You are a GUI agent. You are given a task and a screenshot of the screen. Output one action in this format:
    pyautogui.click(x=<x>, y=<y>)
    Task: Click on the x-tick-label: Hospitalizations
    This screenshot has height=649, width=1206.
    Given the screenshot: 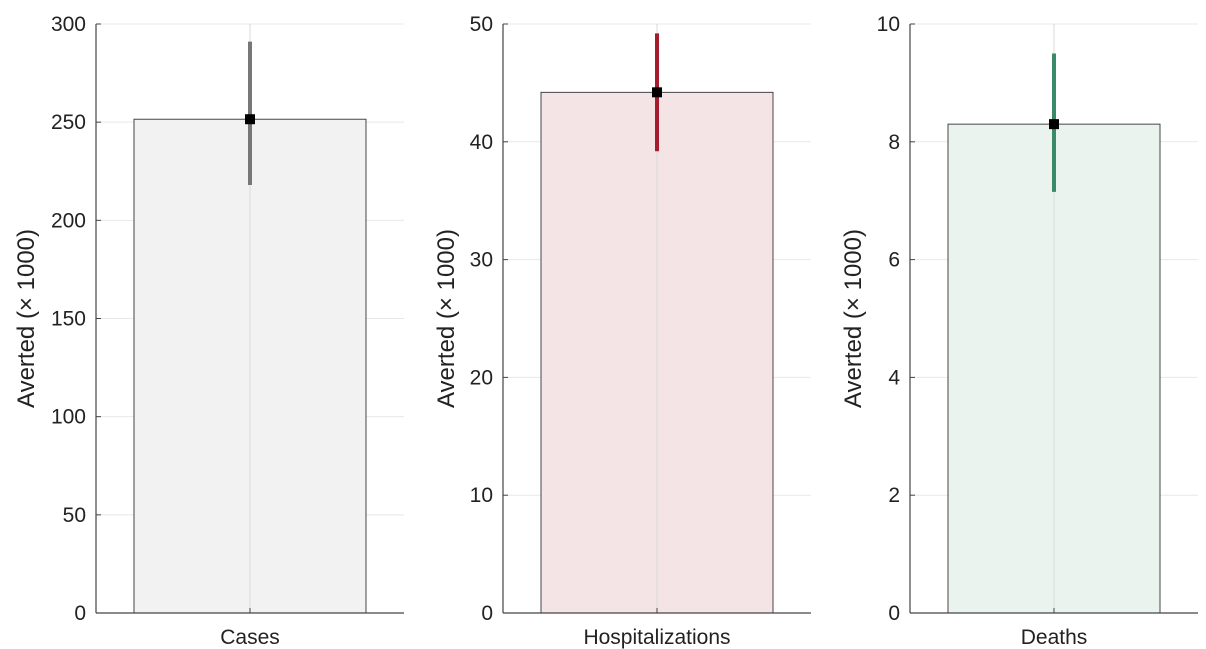 What is the action you would take?
    pyautogui.click(x=656, y=637)
    